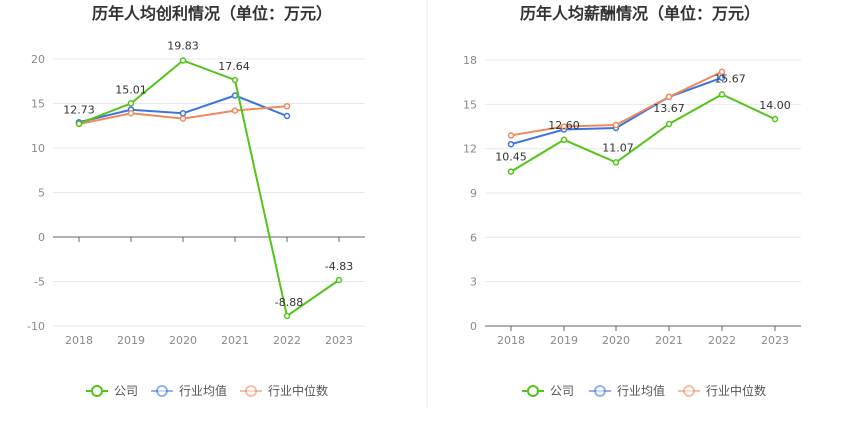 The width and height of the screenshot is (850, 437). Describe the element at coordinates (212, 13) in the screenshot. I see `chart-title-profit: 历年人均创利情况（单位：万元）` at that location.